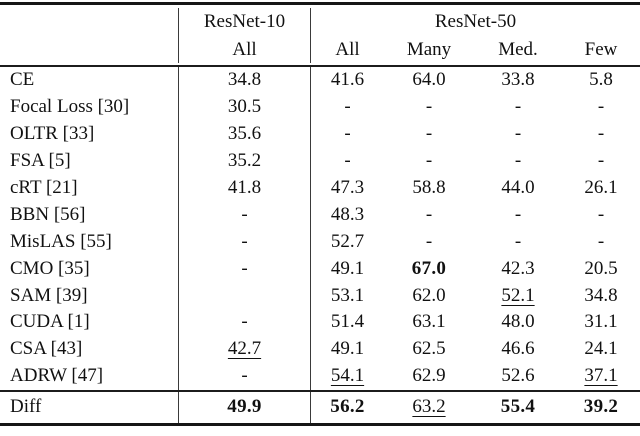 This screenshot has width=640, height=436. What do you see at coordinates (518, 187) in the screenshot?
I see `table-cell: 44.0` at bounding box center [518, 187].